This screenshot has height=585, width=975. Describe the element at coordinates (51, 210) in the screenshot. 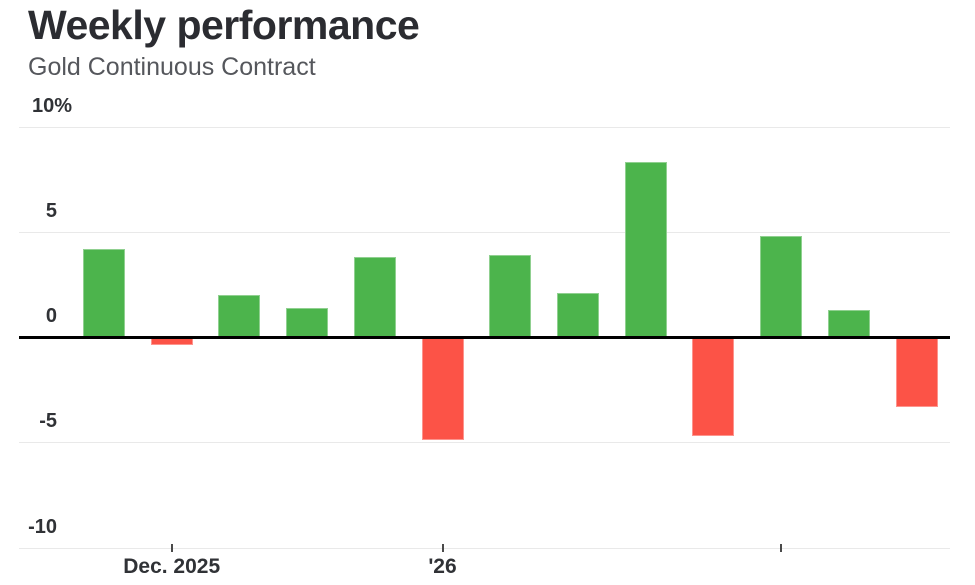

I see `y-axis-label: 5` at that location.